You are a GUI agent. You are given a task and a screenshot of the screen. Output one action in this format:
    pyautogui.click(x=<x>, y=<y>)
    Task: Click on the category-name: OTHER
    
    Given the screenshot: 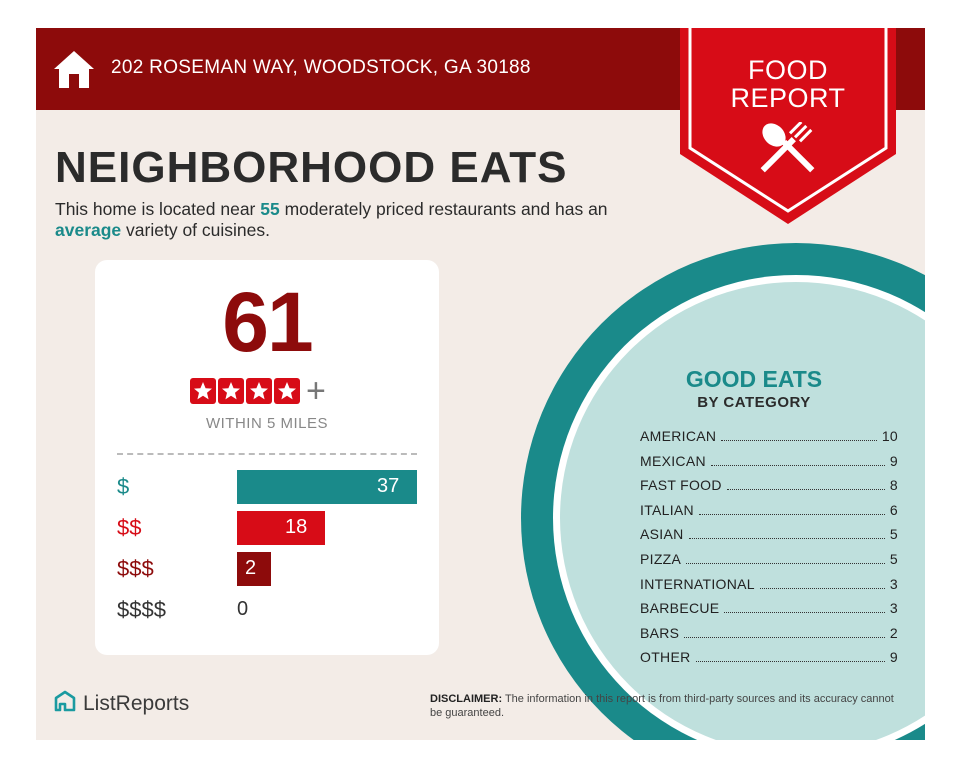 What is the action you would take?
    pyautogui.click(x=665, y=657)
    